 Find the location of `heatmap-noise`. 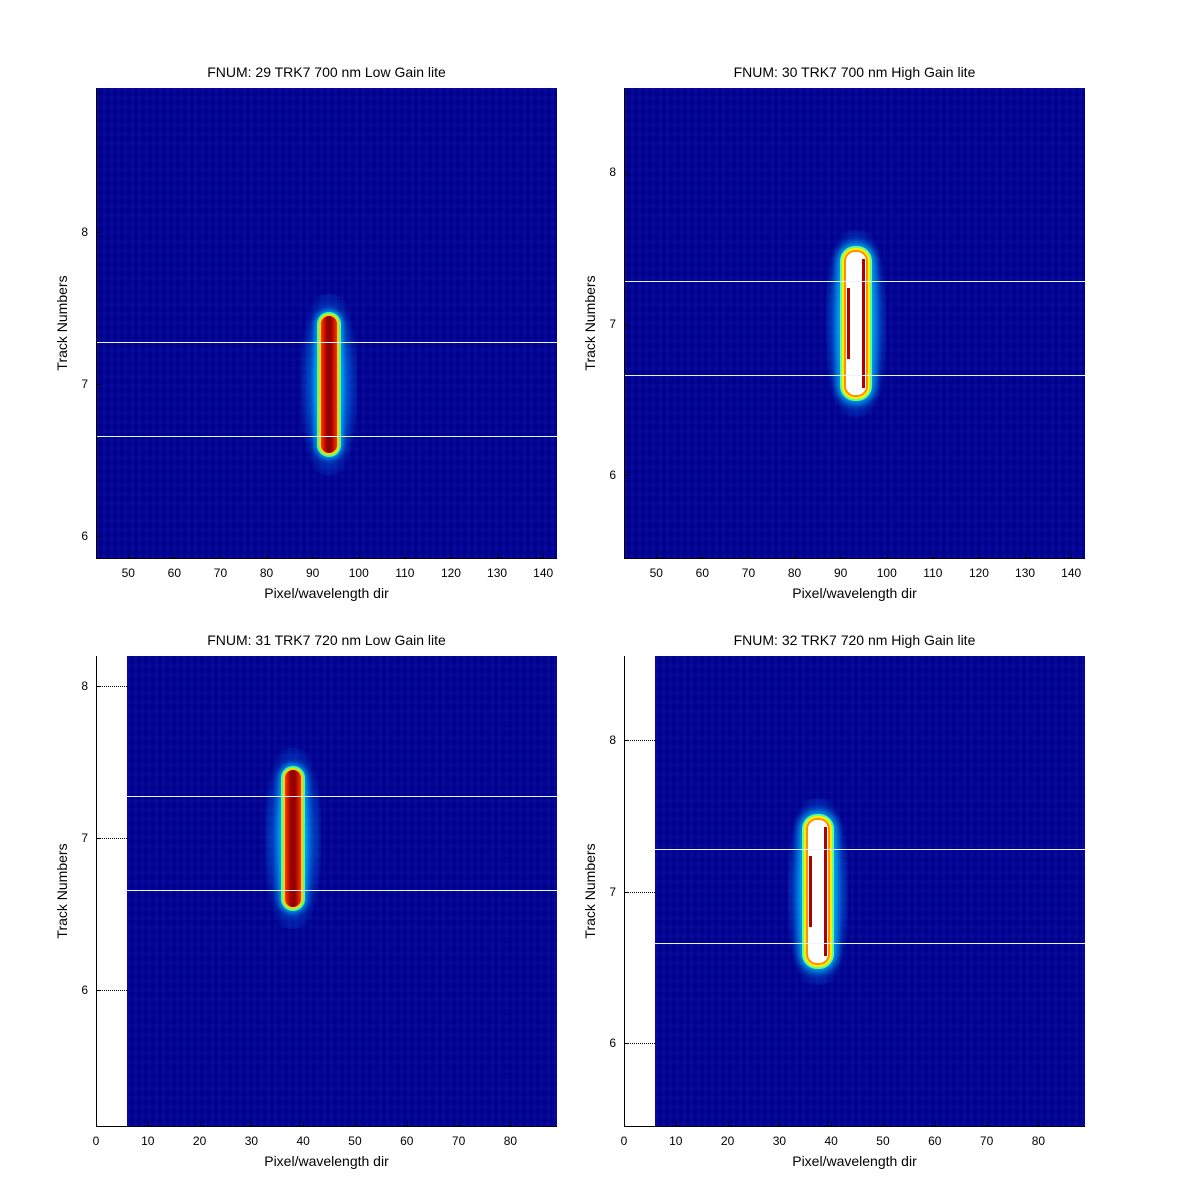

heatmap-noise is located at coordinates (870, 891).